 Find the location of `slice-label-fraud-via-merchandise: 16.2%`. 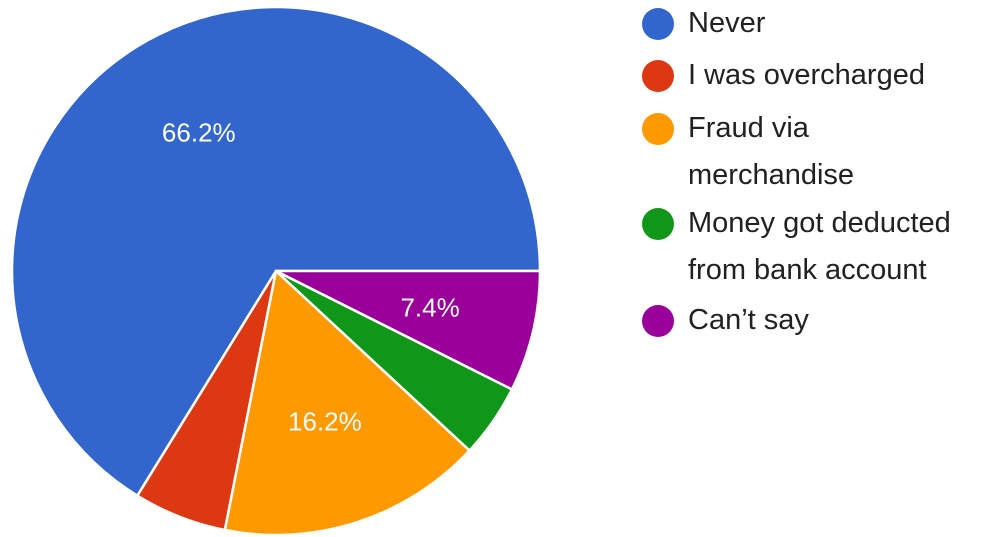

slice-label-fraud-via-merchandise: 16.2% is located at coordinates (325, 422).